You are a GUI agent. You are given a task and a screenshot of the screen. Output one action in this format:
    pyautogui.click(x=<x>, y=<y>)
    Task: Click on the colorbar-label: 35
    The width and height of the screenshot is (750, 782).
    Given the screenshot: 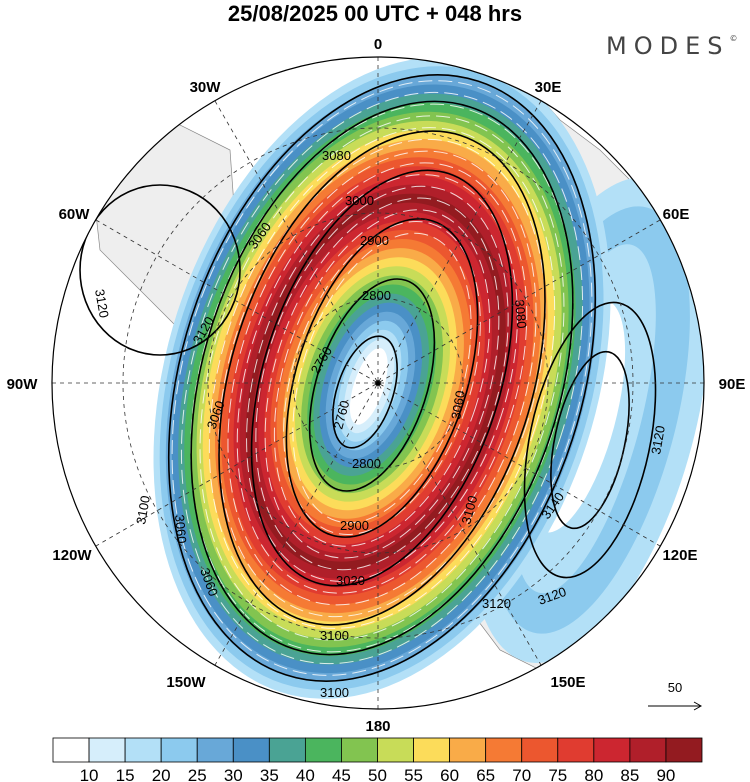 What is the action you would take?
    pyautogui.click(x=269, y=774)
    